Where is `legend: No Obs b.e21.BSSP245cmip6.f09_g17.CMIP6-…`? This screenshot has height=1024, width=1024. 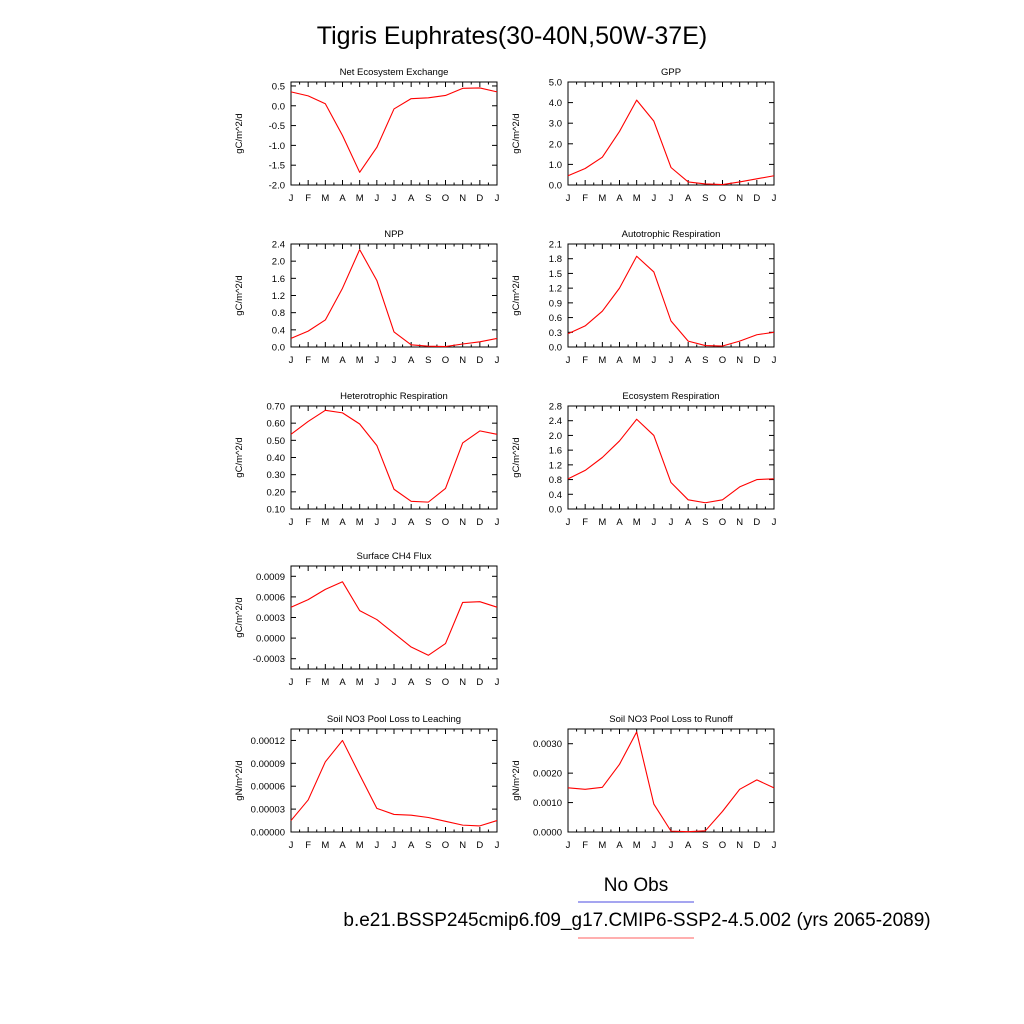 legend: No Obs b.e21.BSSP245cmip6.f09_g17.CMIP6-… is located at coordinates (637, 907).